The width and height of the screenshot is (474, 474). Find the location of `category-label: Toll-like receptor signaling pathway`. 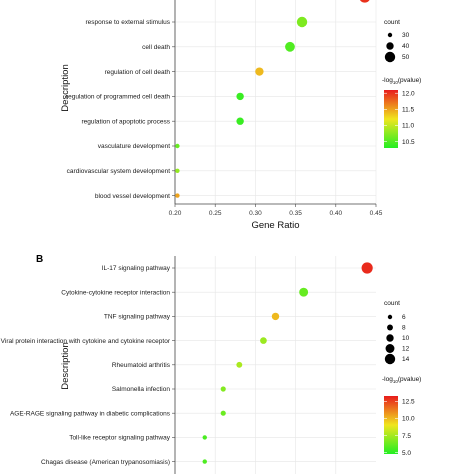

category-label: Toll-like receptor signaling pathway is located at coordinates (120, 438).